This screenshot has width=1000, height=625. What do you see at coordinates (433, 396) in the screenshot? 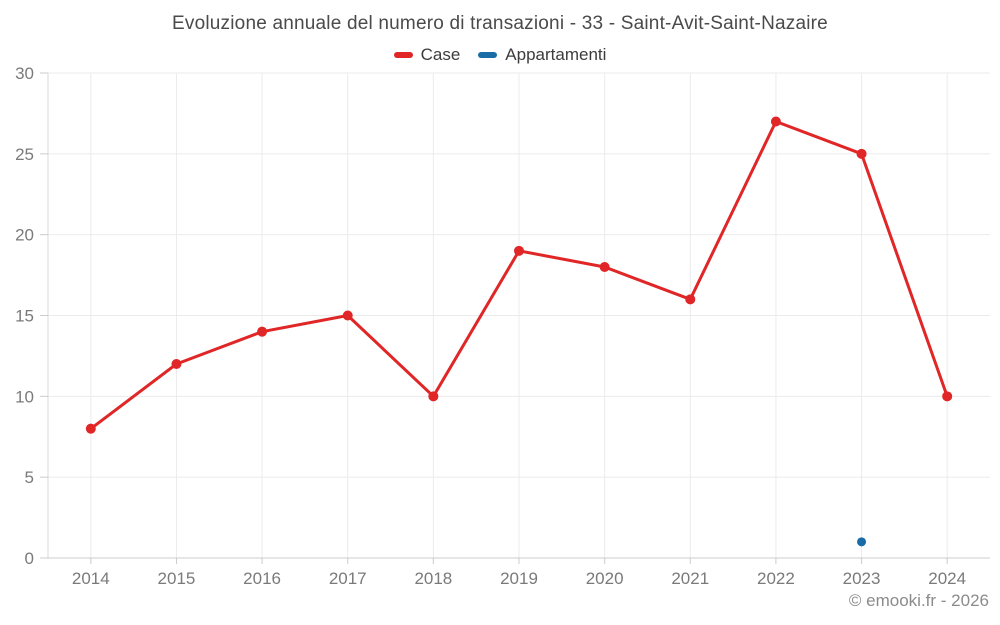
I see `data-point-case-2018` at bounding box center [433, 396].